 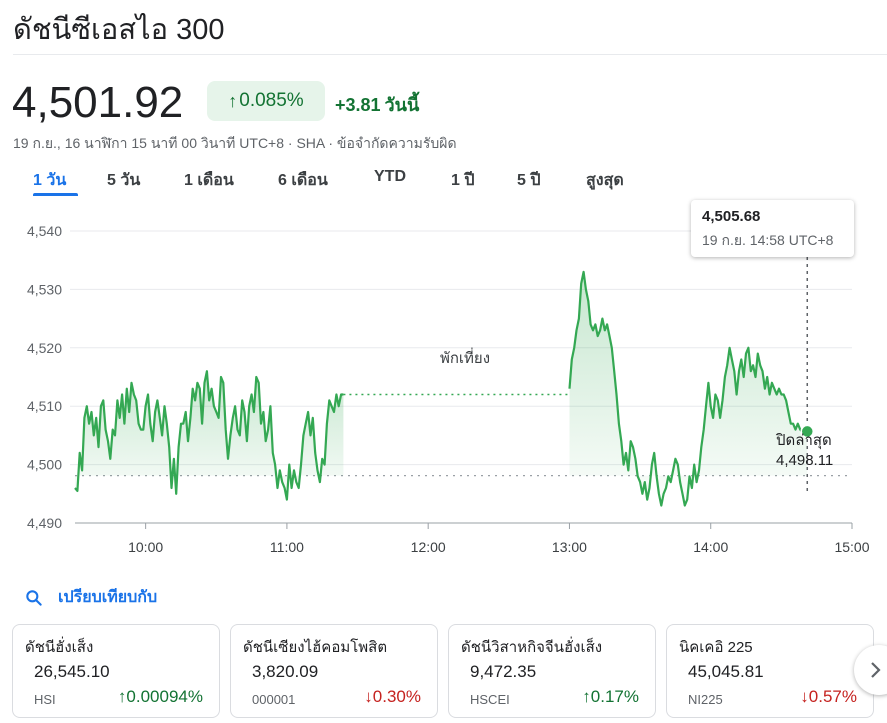 What do you see at coordinates (807, 431) in the screenshot?
I see `hover-point` at bounding box center [807, 431].